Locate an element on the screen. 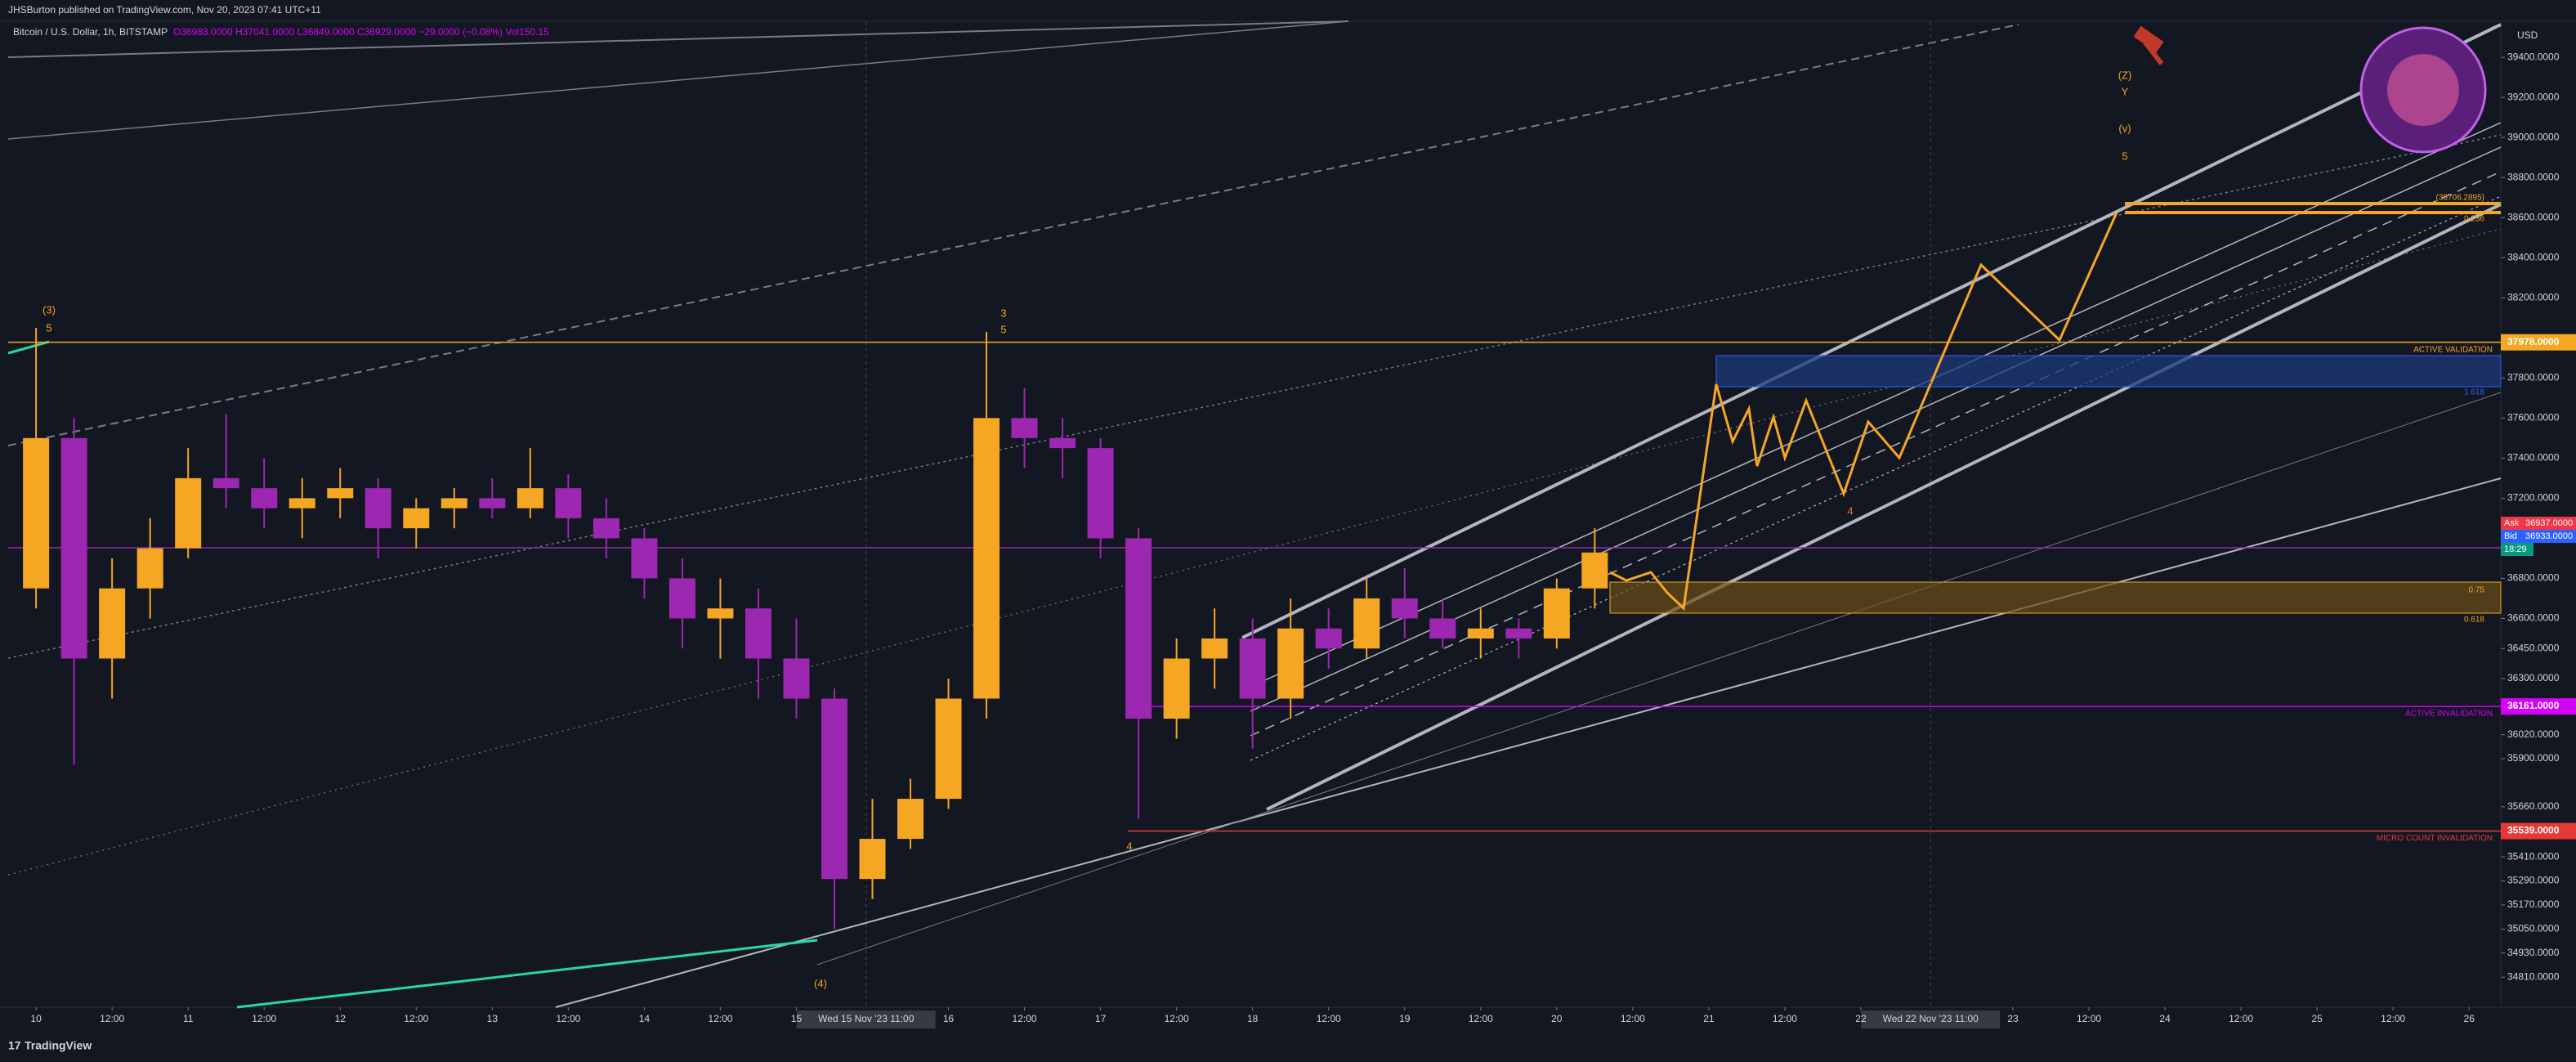 This screenshot has width=2576, height=1062. x-tick-label: 17 is located at coordinates (1101, 1018).